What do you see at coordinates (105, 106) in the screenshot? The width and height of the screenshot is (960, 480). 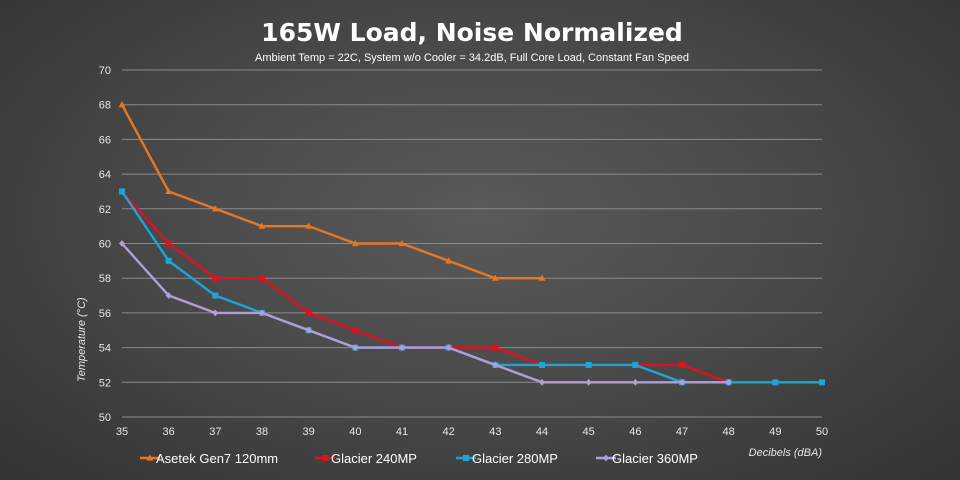 I see `y-tick-label: 68` at bounding box center [105, 106].